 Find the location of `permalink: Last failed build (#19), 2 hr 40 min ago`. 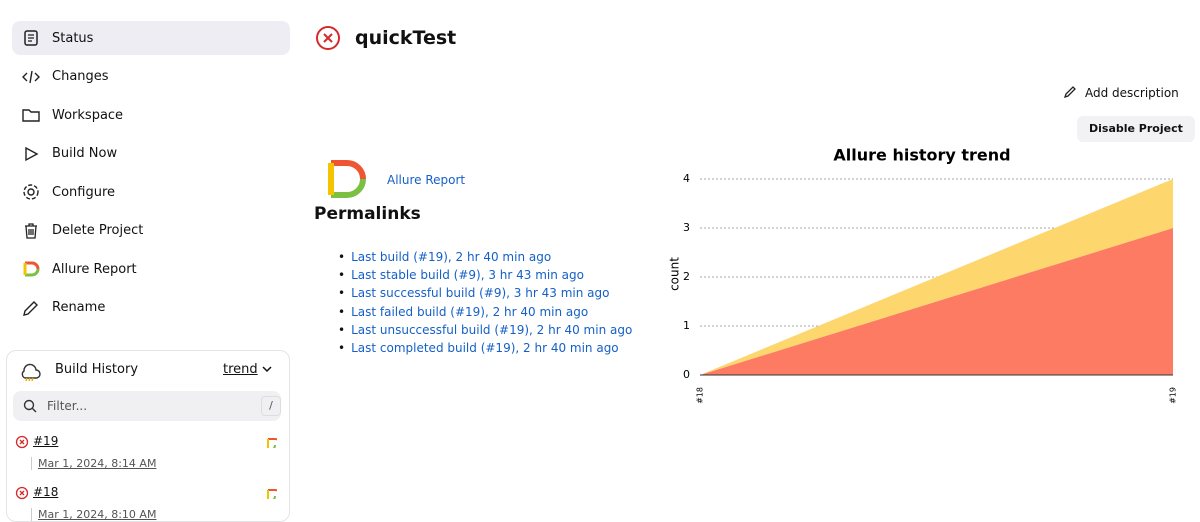

permalink: Last failed build (#19), 2 hr 40 min ago is located at coordinates (485, 314).